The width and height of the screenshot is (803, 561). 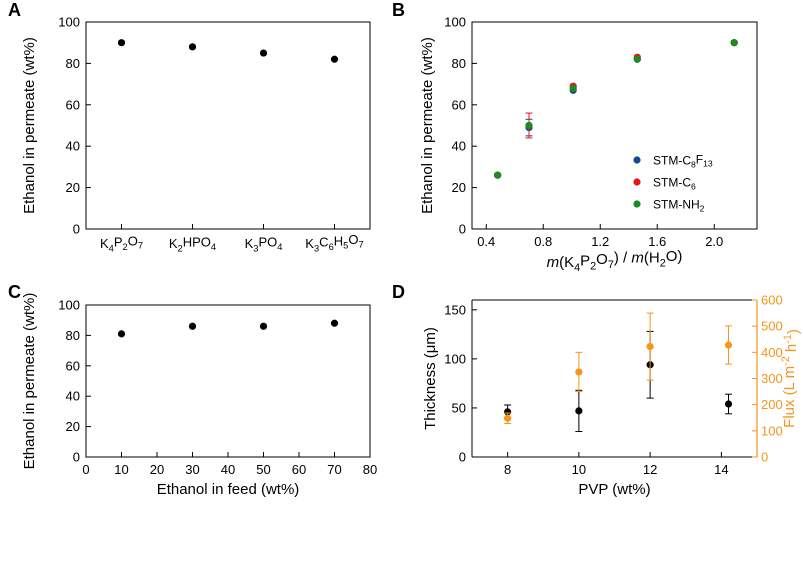 I want to click on x-tick-label: 12, so click(x=650, y=469).